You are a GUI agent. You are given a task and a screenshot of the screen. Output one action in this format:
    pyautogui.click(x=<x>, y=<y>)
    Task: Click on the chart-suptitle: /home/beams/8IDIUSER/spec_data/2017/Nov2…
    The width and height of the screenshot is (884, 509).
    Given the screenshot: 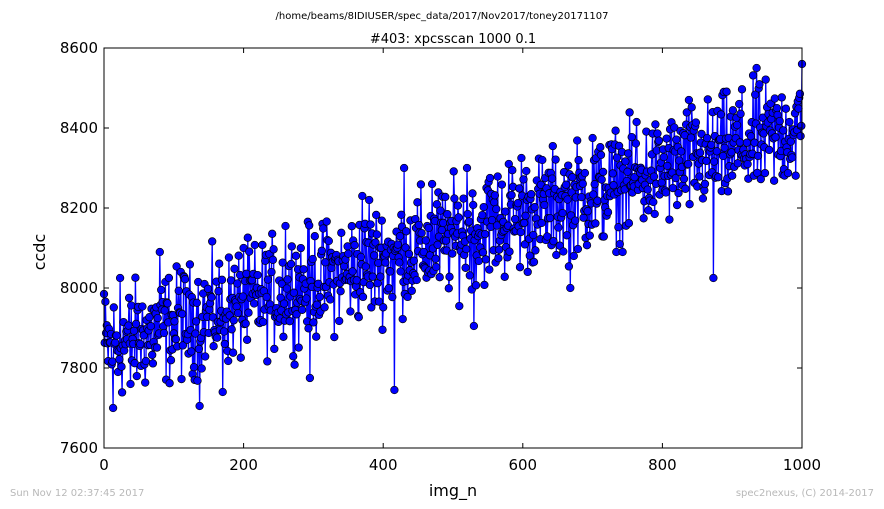 What is the action you would take?
    pyautogui.click(x=442, y=16)
    